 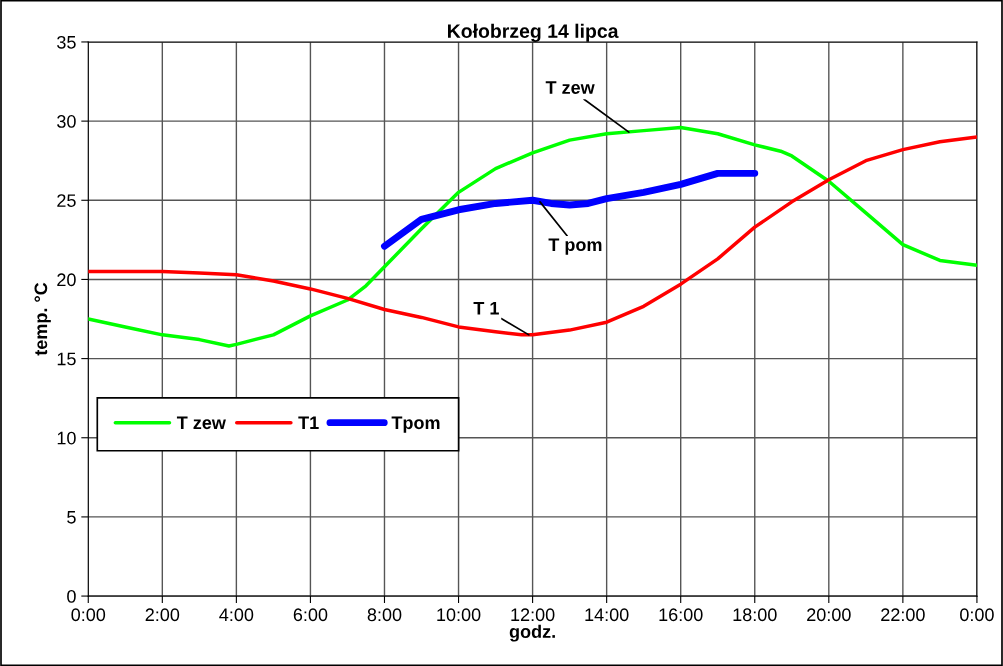 I want to click on x-tick-label: 14:00, so click(x=607, y=615).